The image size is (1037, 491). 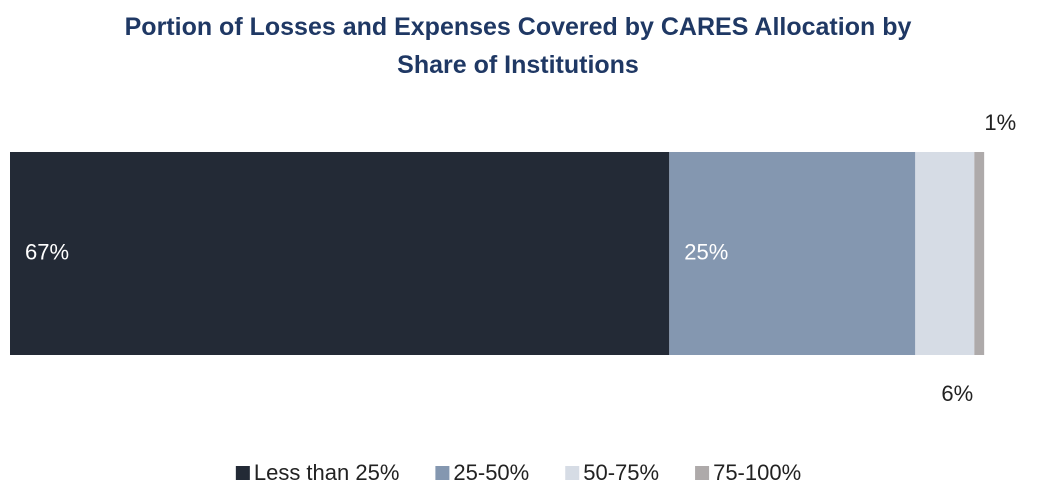 I want to click on legend-label: 75-100%, so click(x=757, y=472).